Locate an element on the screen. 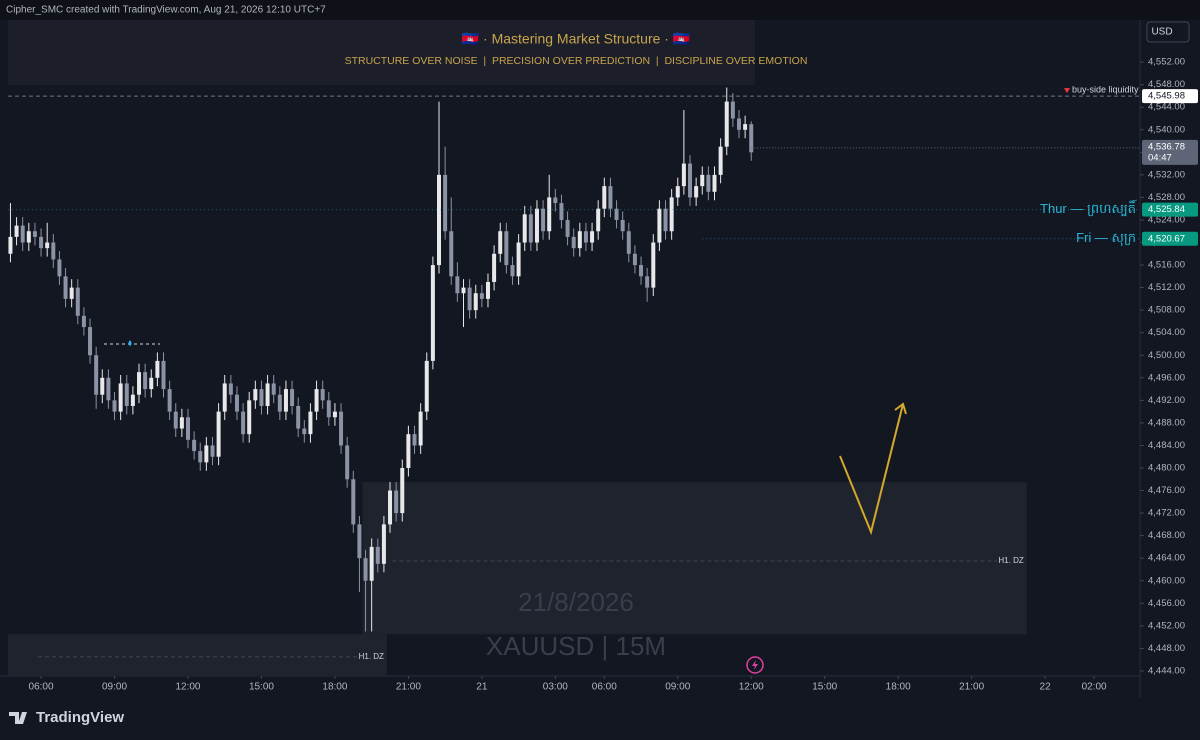  y-tick-label: 4,444.00 is located at coordinates (1166, 670).